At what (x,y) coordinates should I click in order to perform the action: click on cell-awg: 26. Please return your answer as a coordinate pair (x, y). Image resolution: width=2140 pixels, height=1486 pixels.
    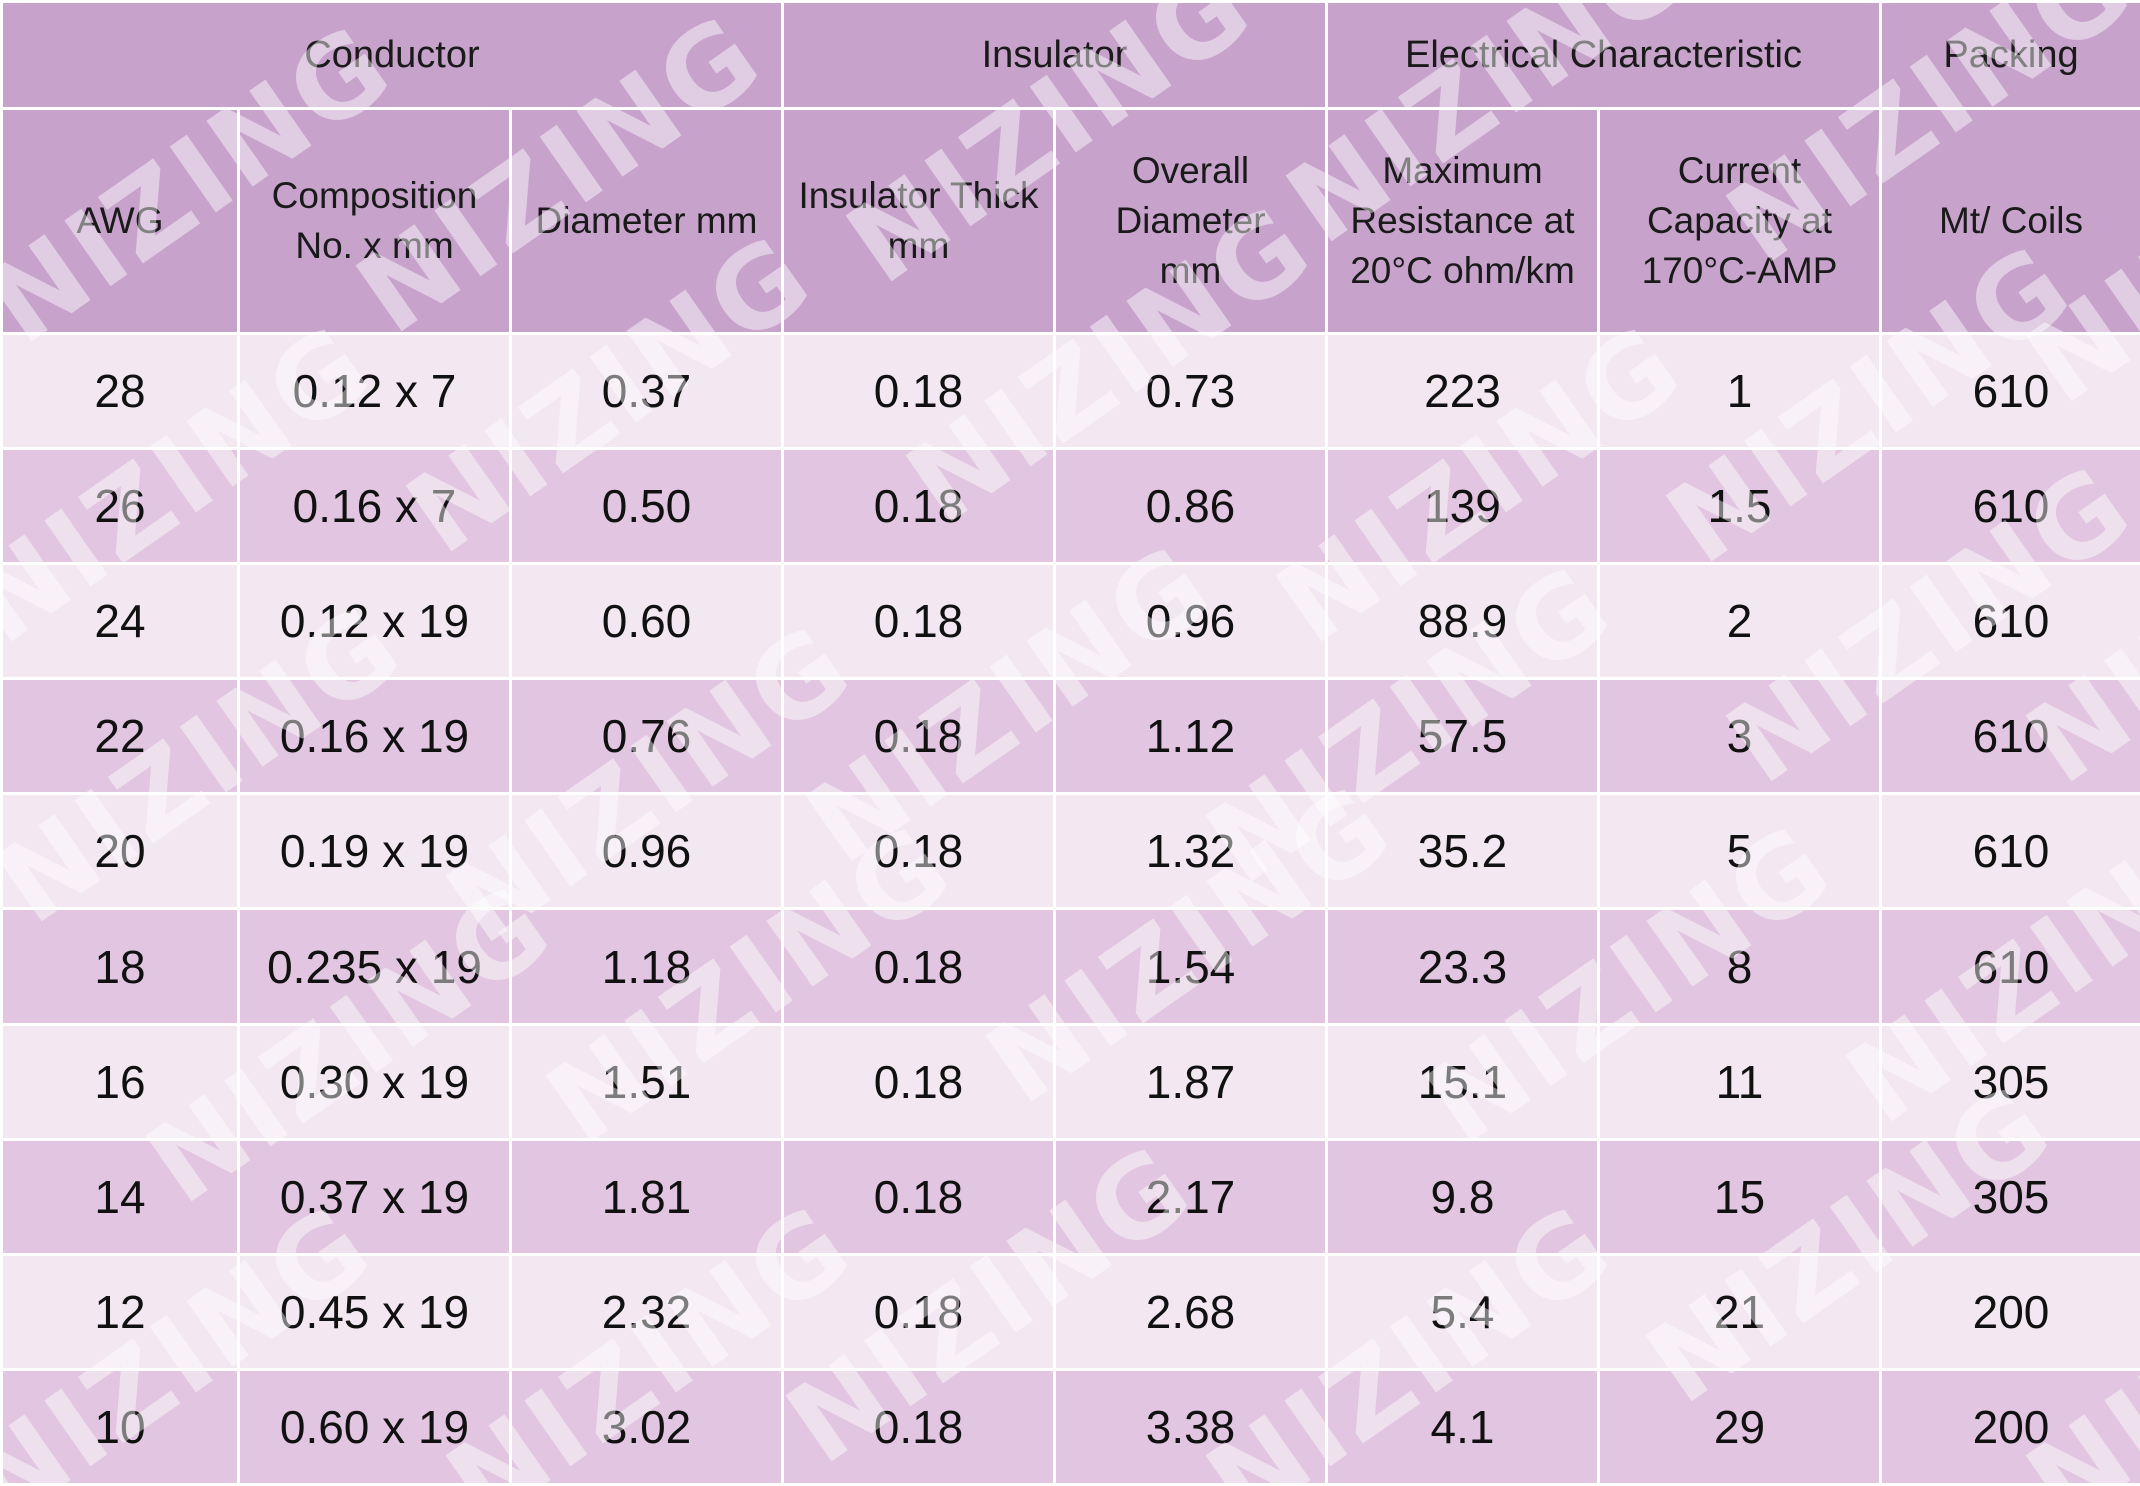
    Looking at the image, I should click on (120, 506).